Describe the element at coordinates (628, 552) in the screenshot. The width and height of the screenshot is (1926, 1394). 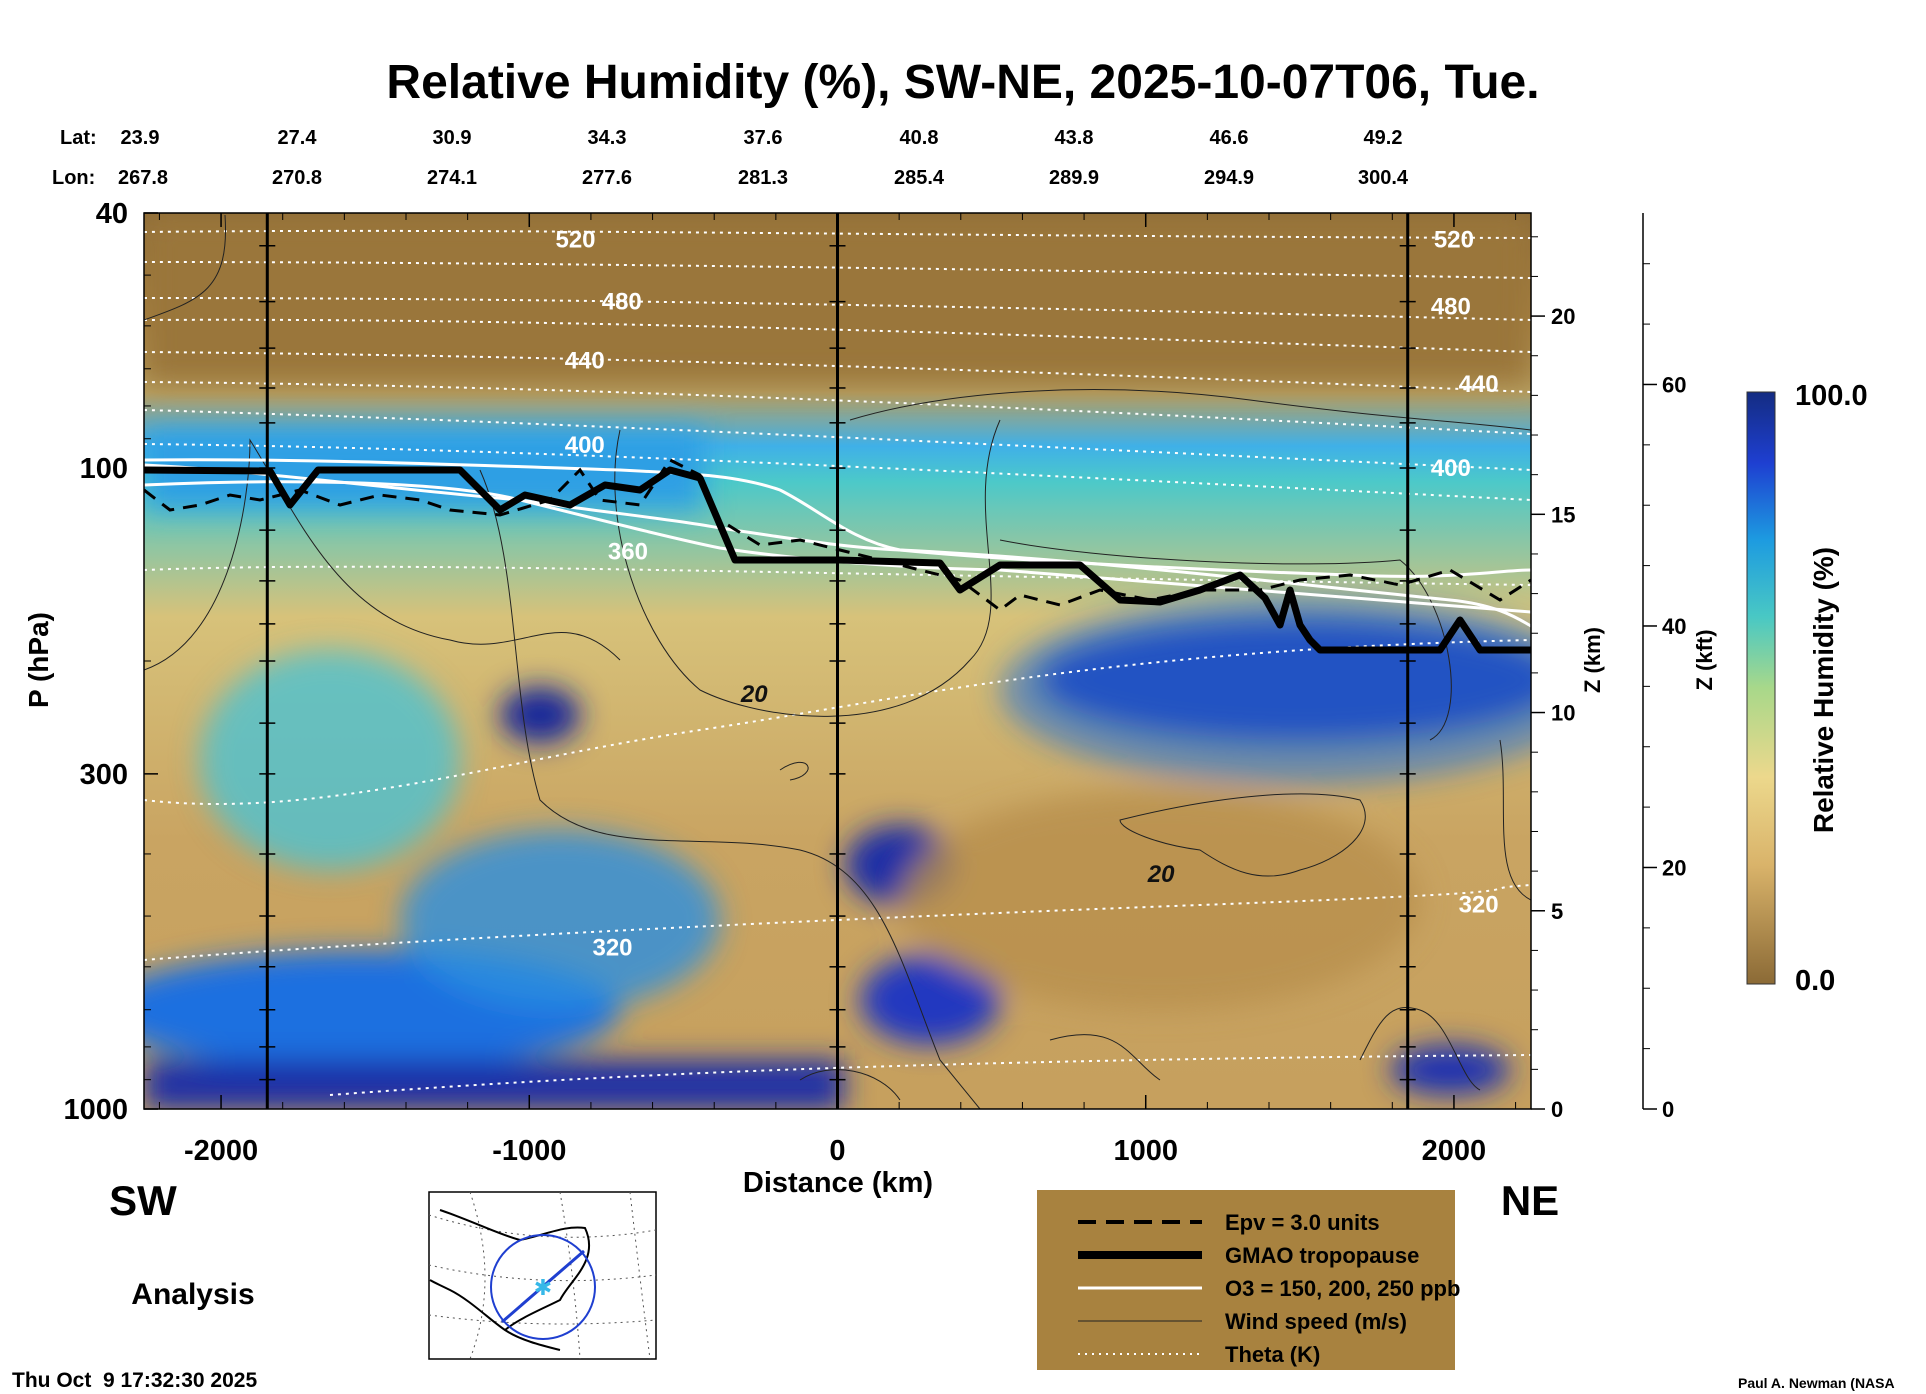
I see `theta-label: 360` at that location.